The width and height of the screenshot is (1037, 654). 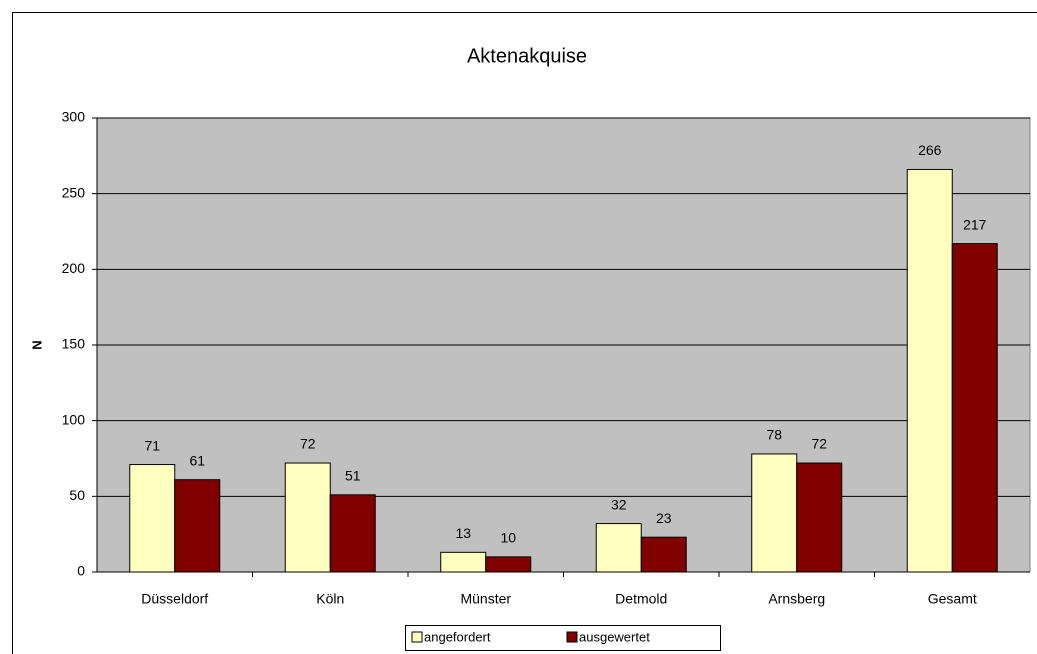 I want to click on chart-title: Aktenakquise, so click(x=527, y=56).